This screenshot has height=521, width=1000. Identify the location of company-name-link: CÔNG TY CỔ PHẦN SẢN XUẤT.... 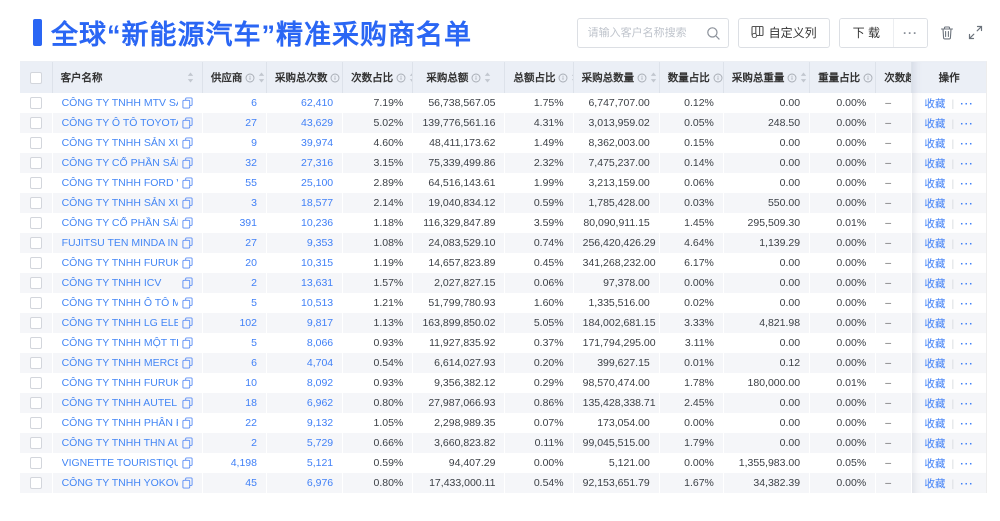
(119, 163).